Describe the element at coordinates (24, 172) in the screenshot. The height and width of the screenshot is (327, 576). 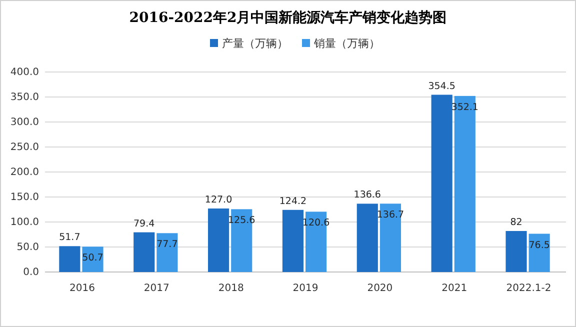
I see `y-tick-label: 200.0` at that location.